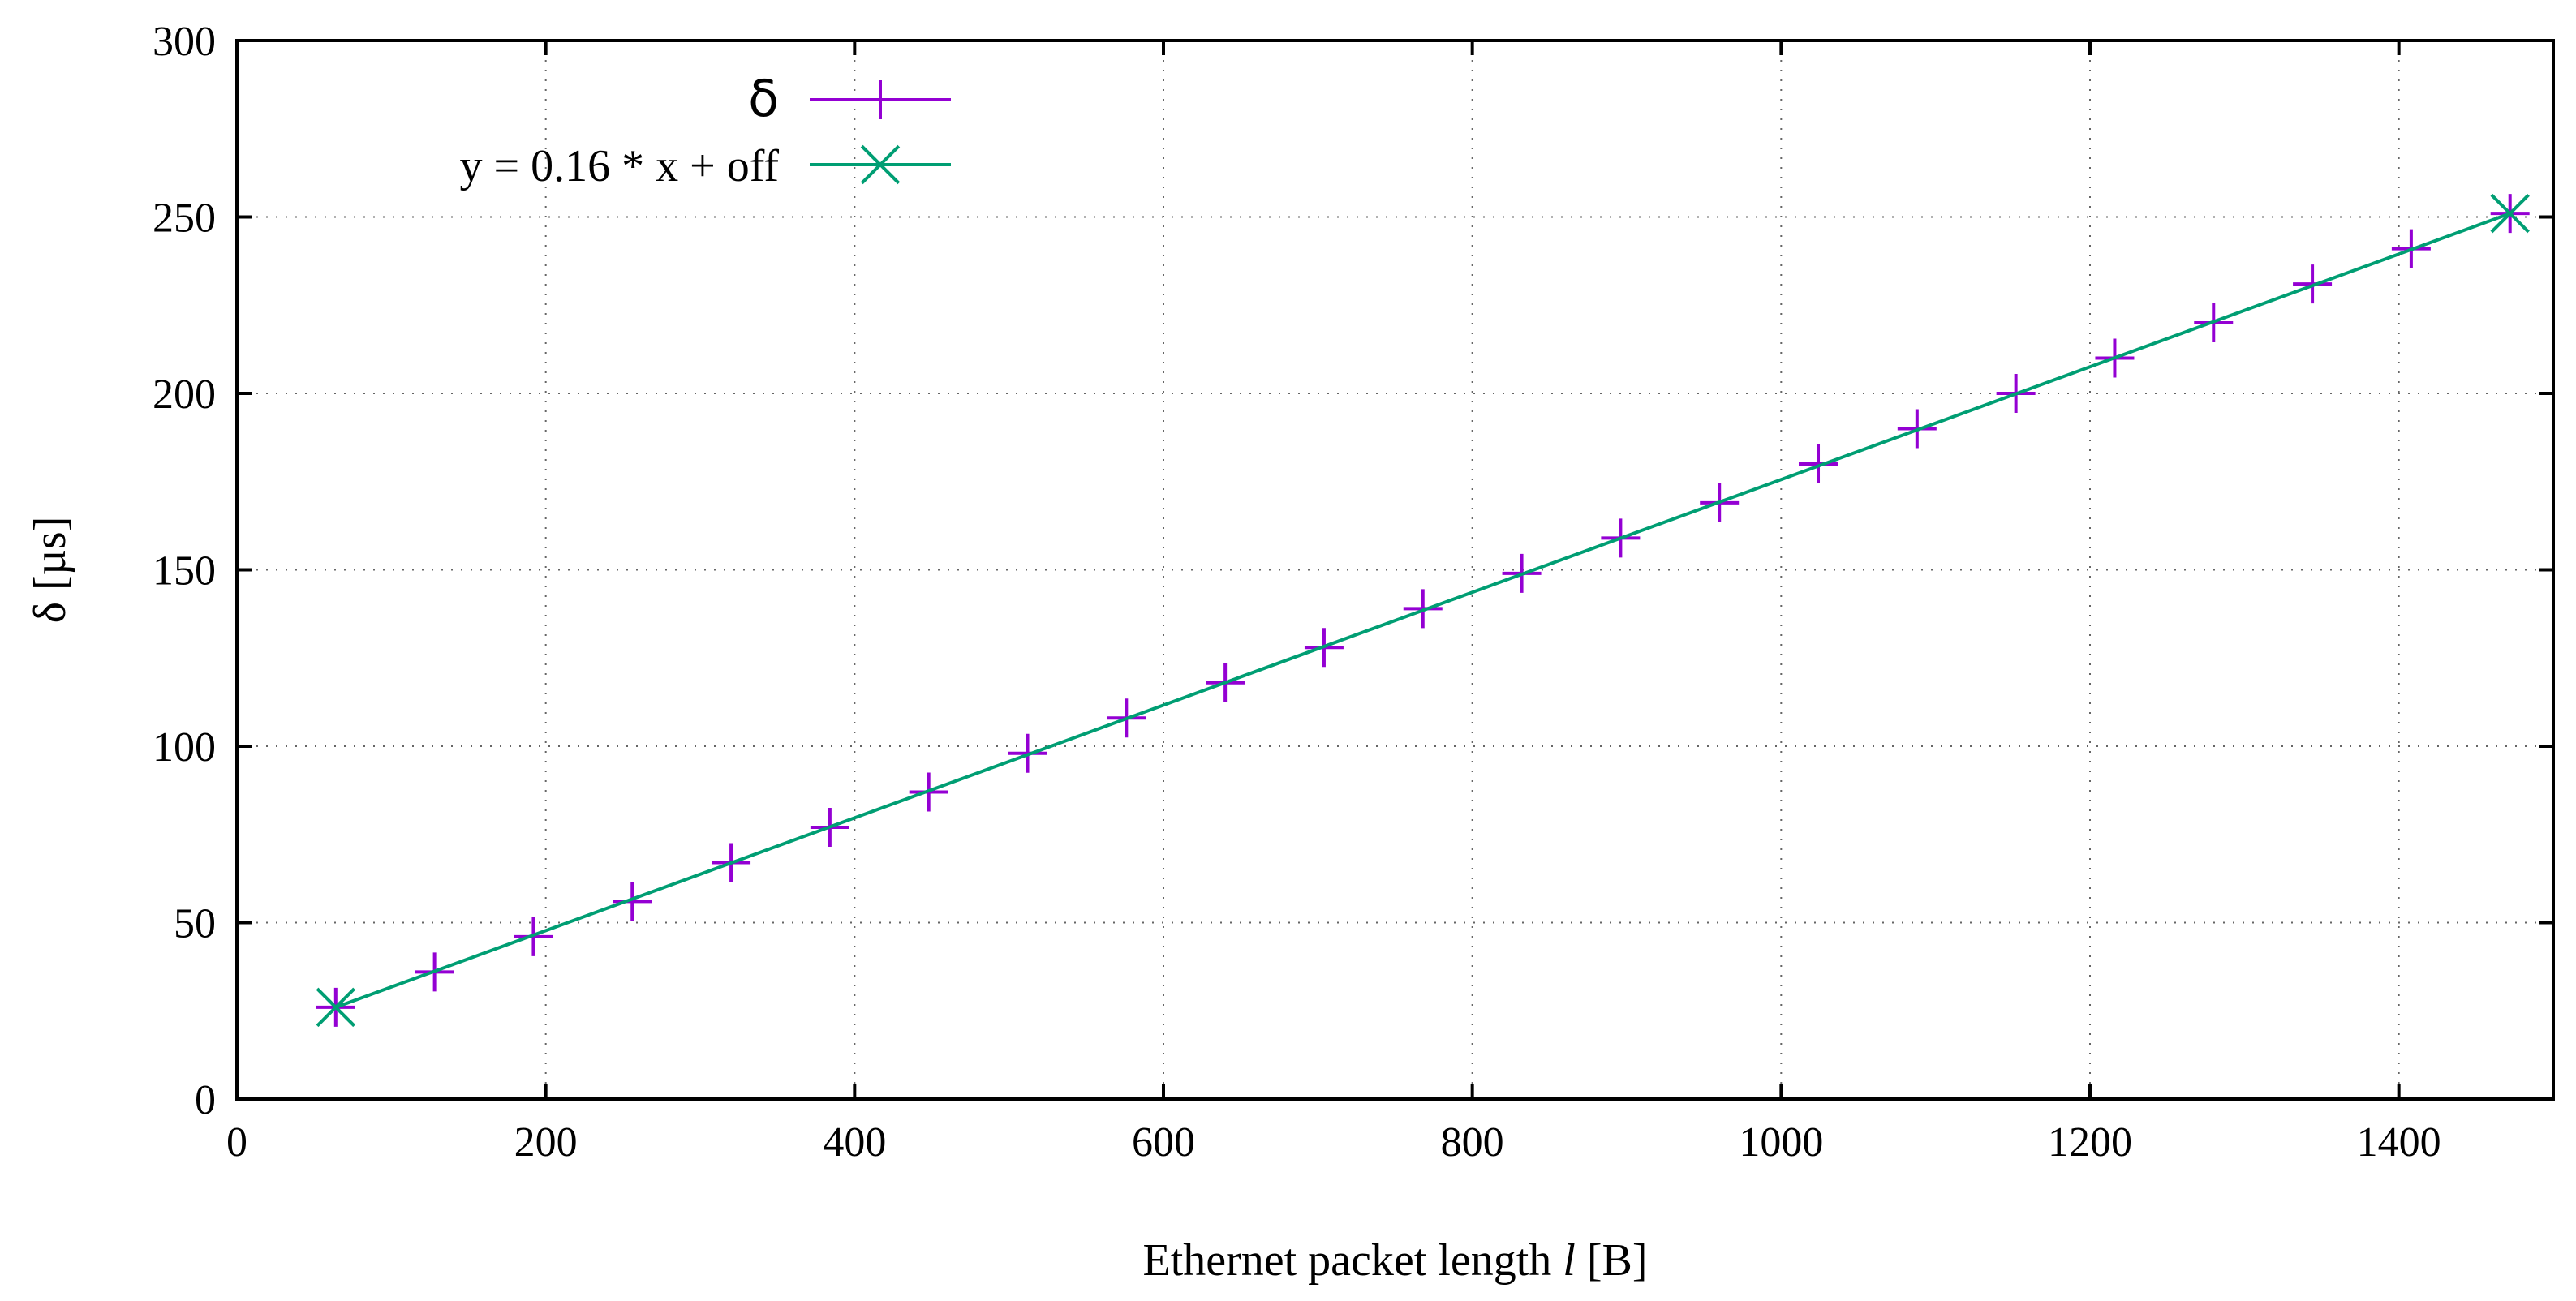  What do you see at coordinates (1781, 1142) in the screenshot?
I see `x-tick-label: 1000` at bounding box center [1781, 1142].